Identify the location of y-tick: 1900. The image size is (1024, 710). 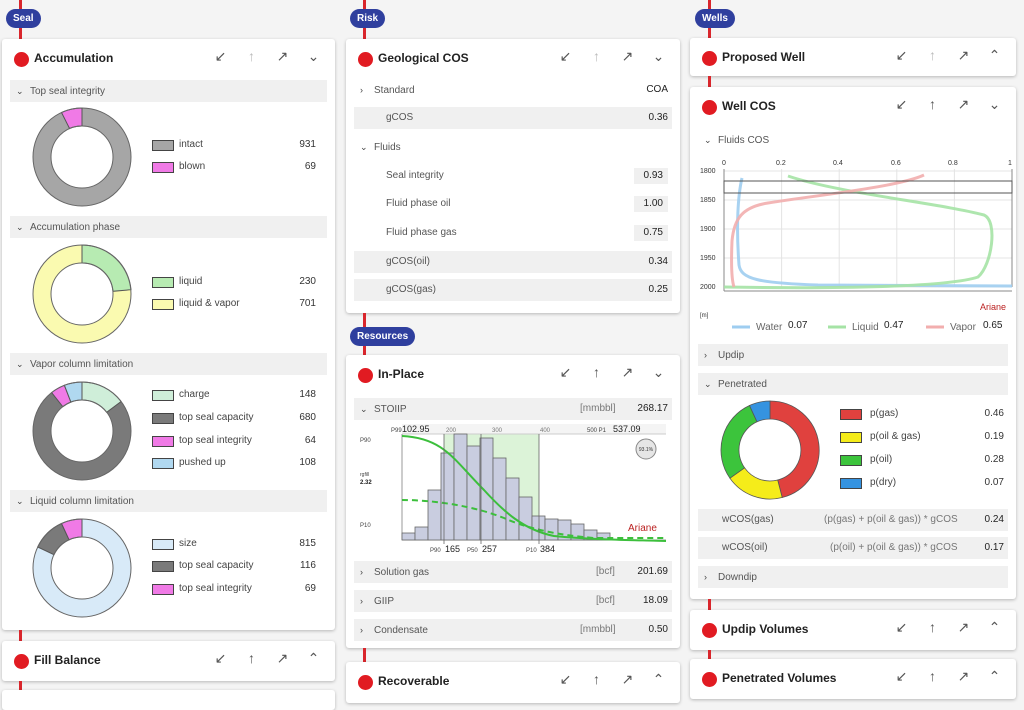
(708, 229).